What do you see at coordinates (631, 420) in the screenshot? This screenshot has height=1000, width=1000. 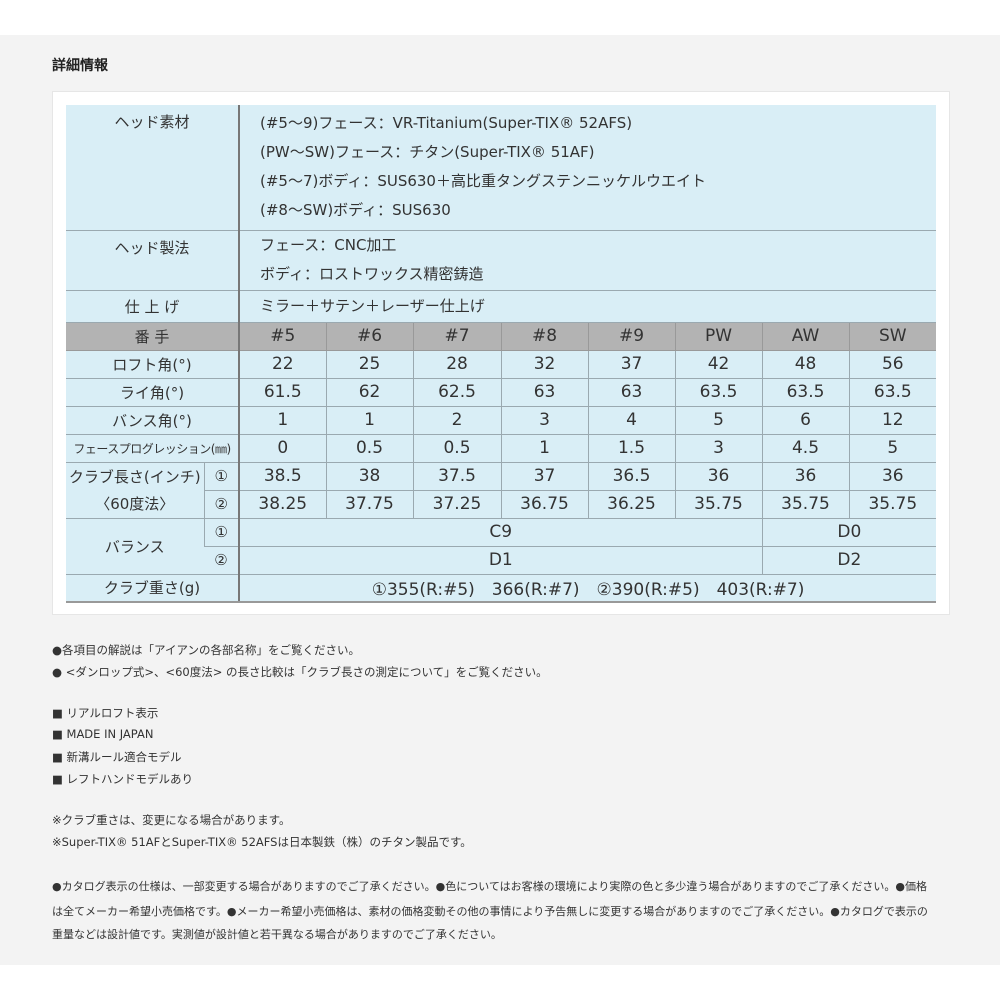 I see `cell: 4` at bounding box center [631, 420].